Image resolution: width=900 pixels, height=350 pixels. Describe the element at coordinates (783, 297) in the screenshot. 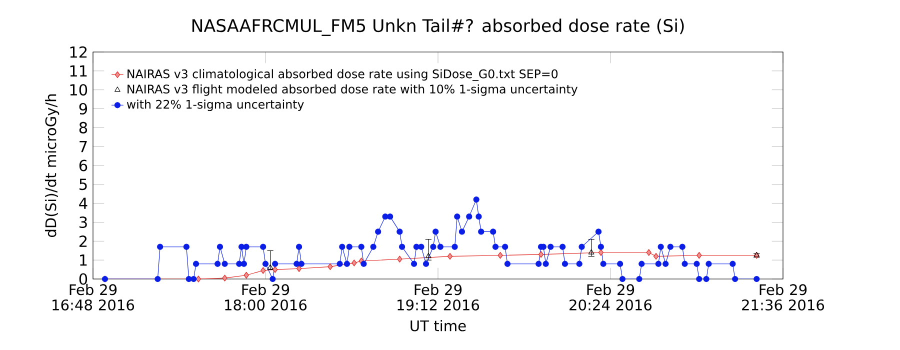

I see `x-tick-label: Feb 29 21:36 2016` at that location.